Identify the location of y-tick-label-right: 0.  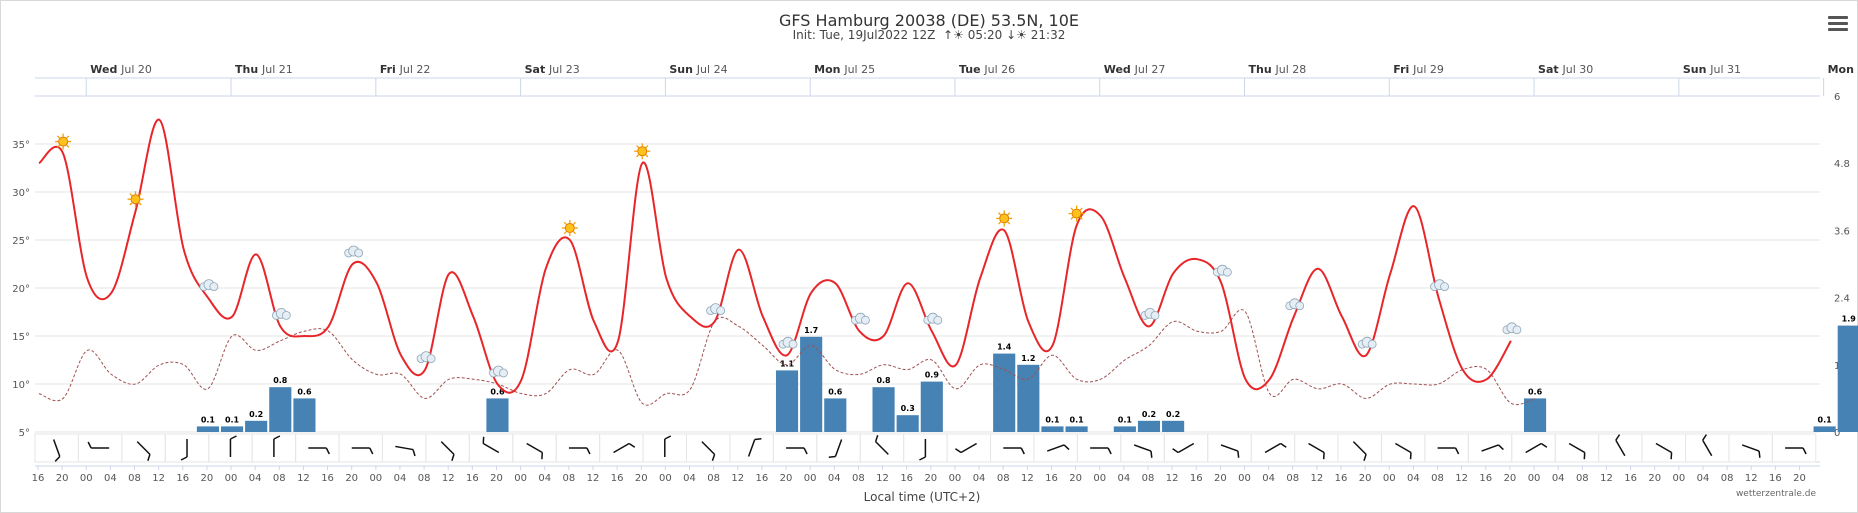
(1837, 433).